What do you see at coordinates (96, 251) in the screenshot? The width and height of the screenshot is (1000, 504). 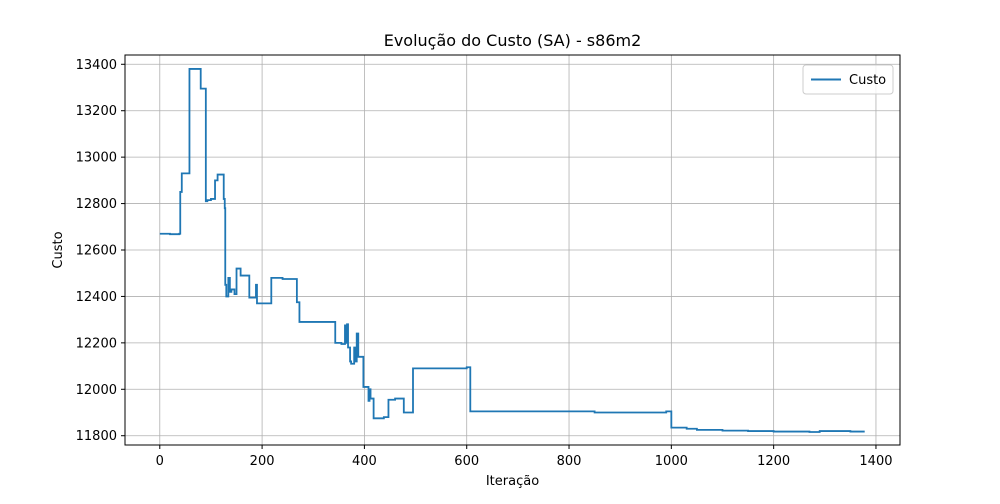 I see `y-tick-label: 12600` at bounding box center [96, 251].